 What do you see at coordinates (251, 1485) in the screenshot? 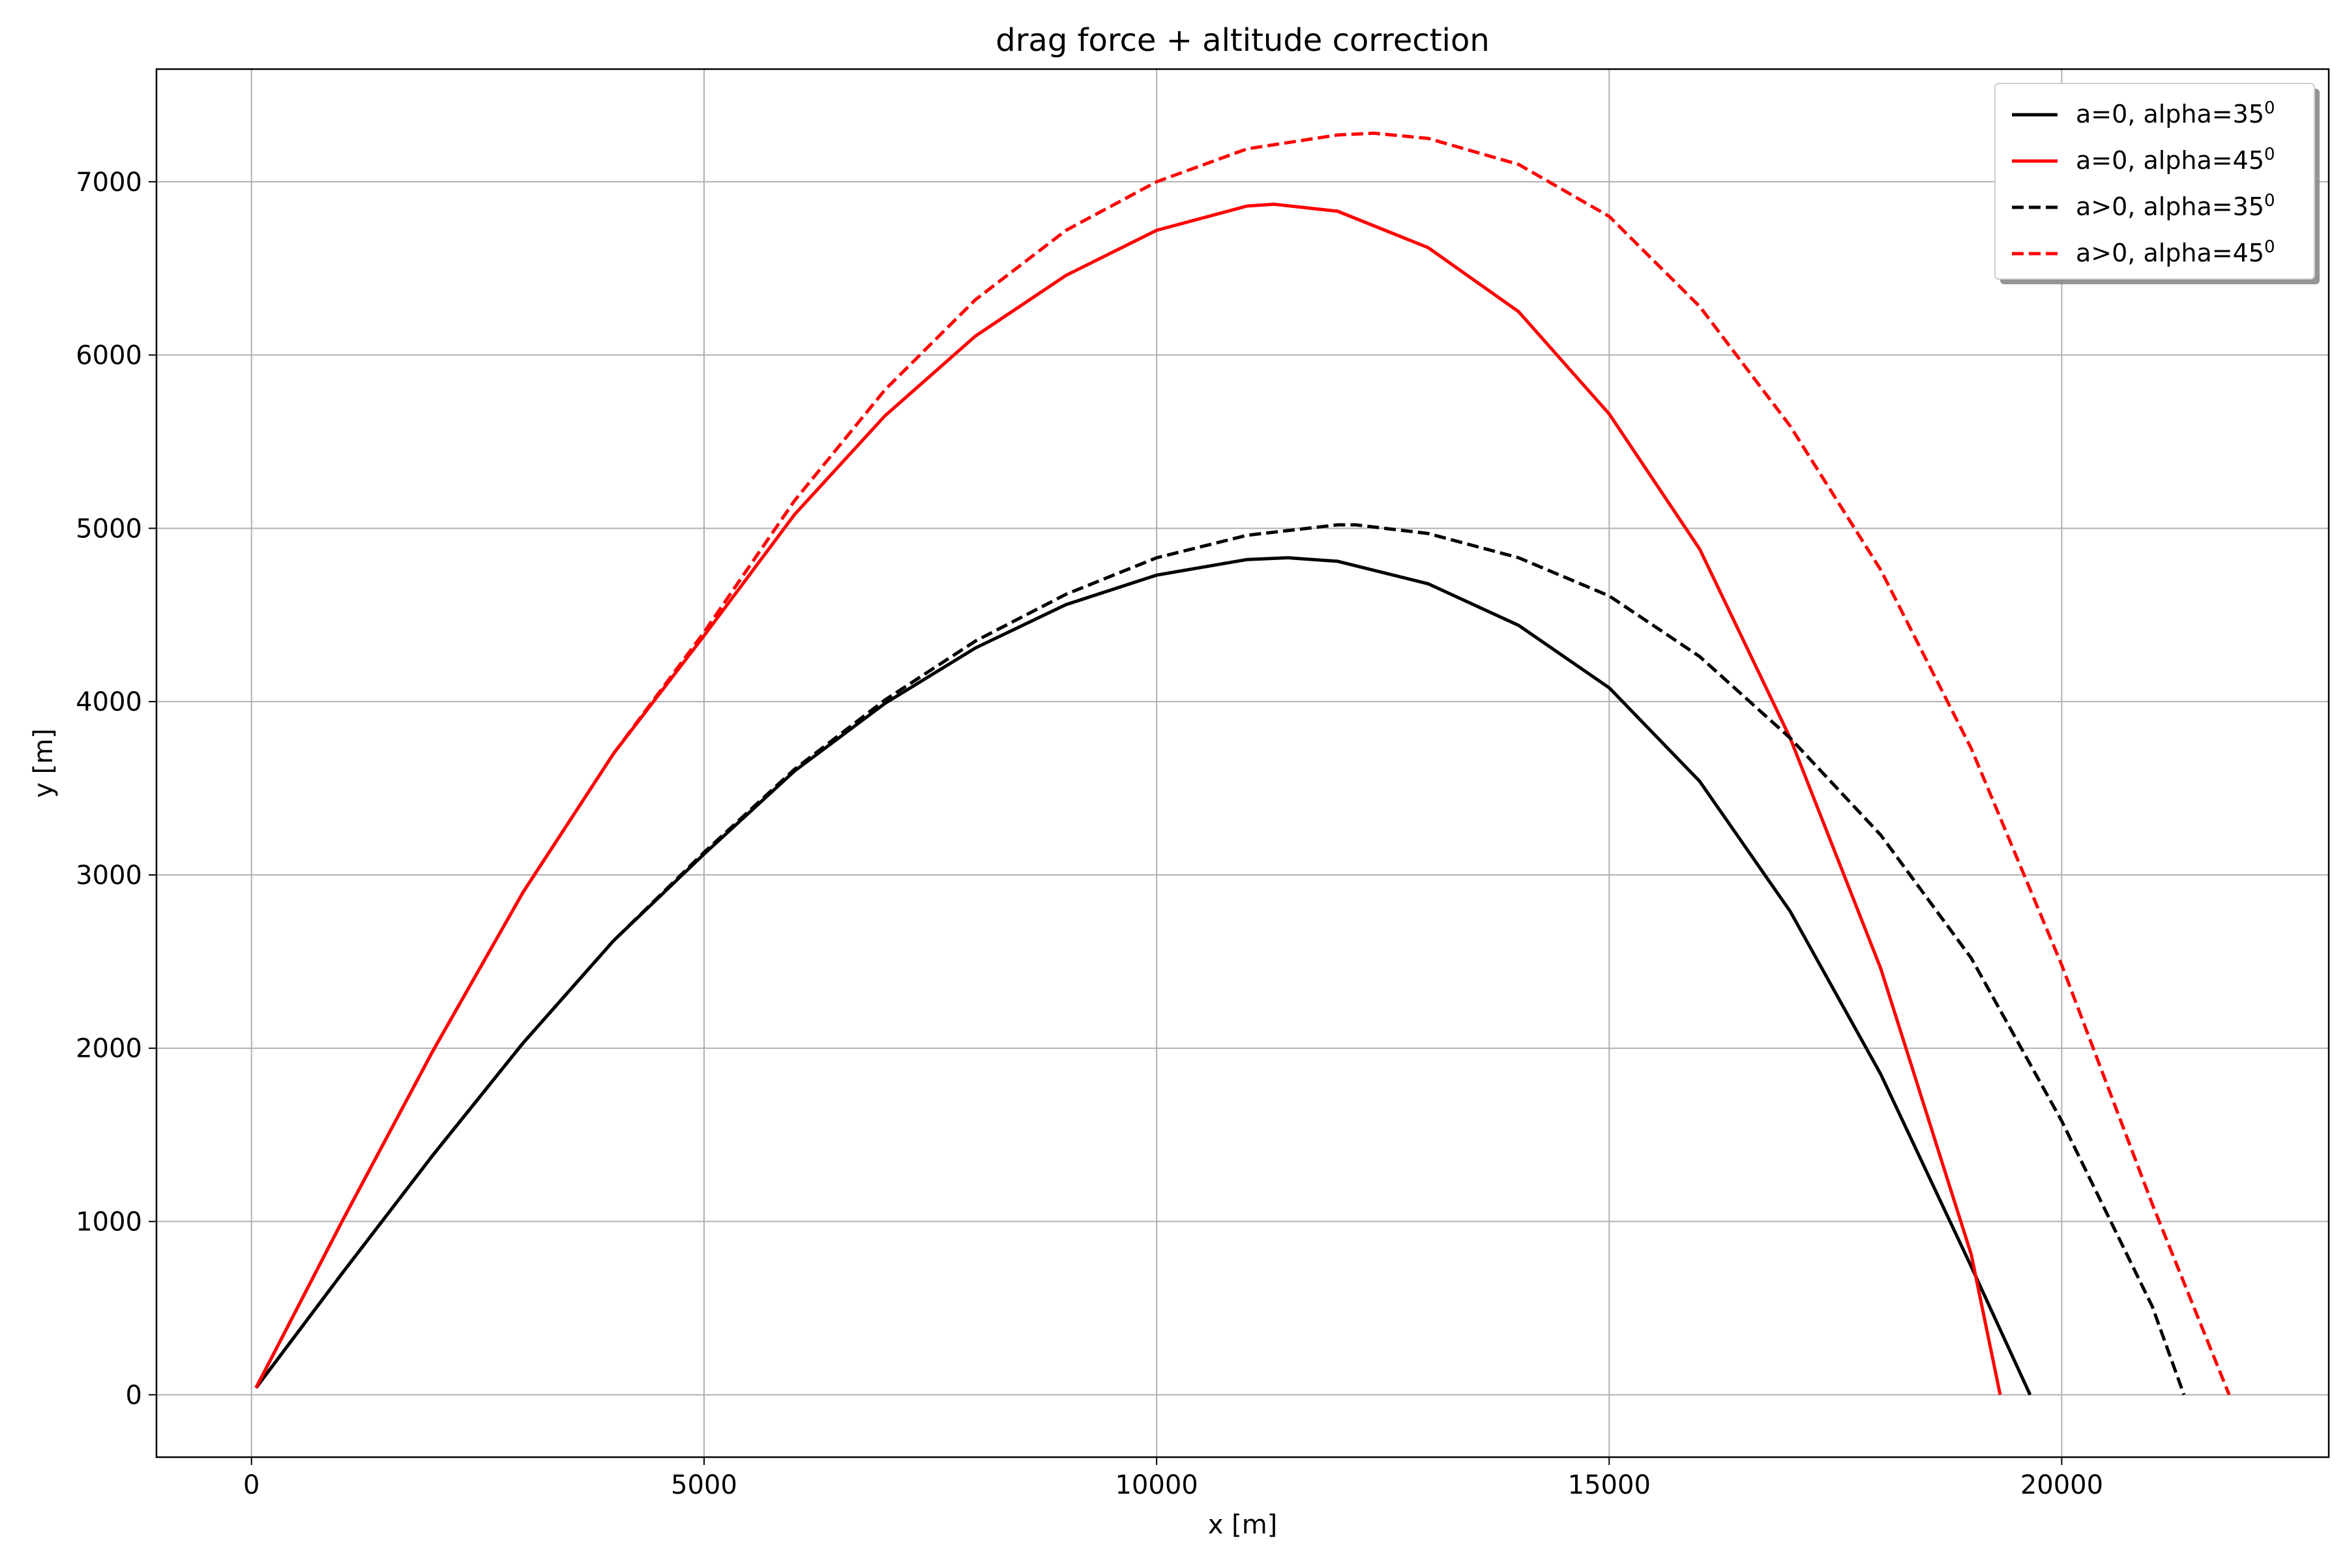
I see `x-tick-label: 0` at bounding box center [251, 1485].